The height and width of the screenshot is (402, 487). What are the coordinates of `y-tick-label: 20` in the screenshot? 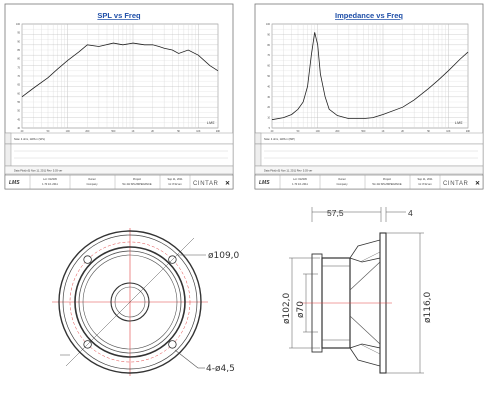 It's located at (268, 107).